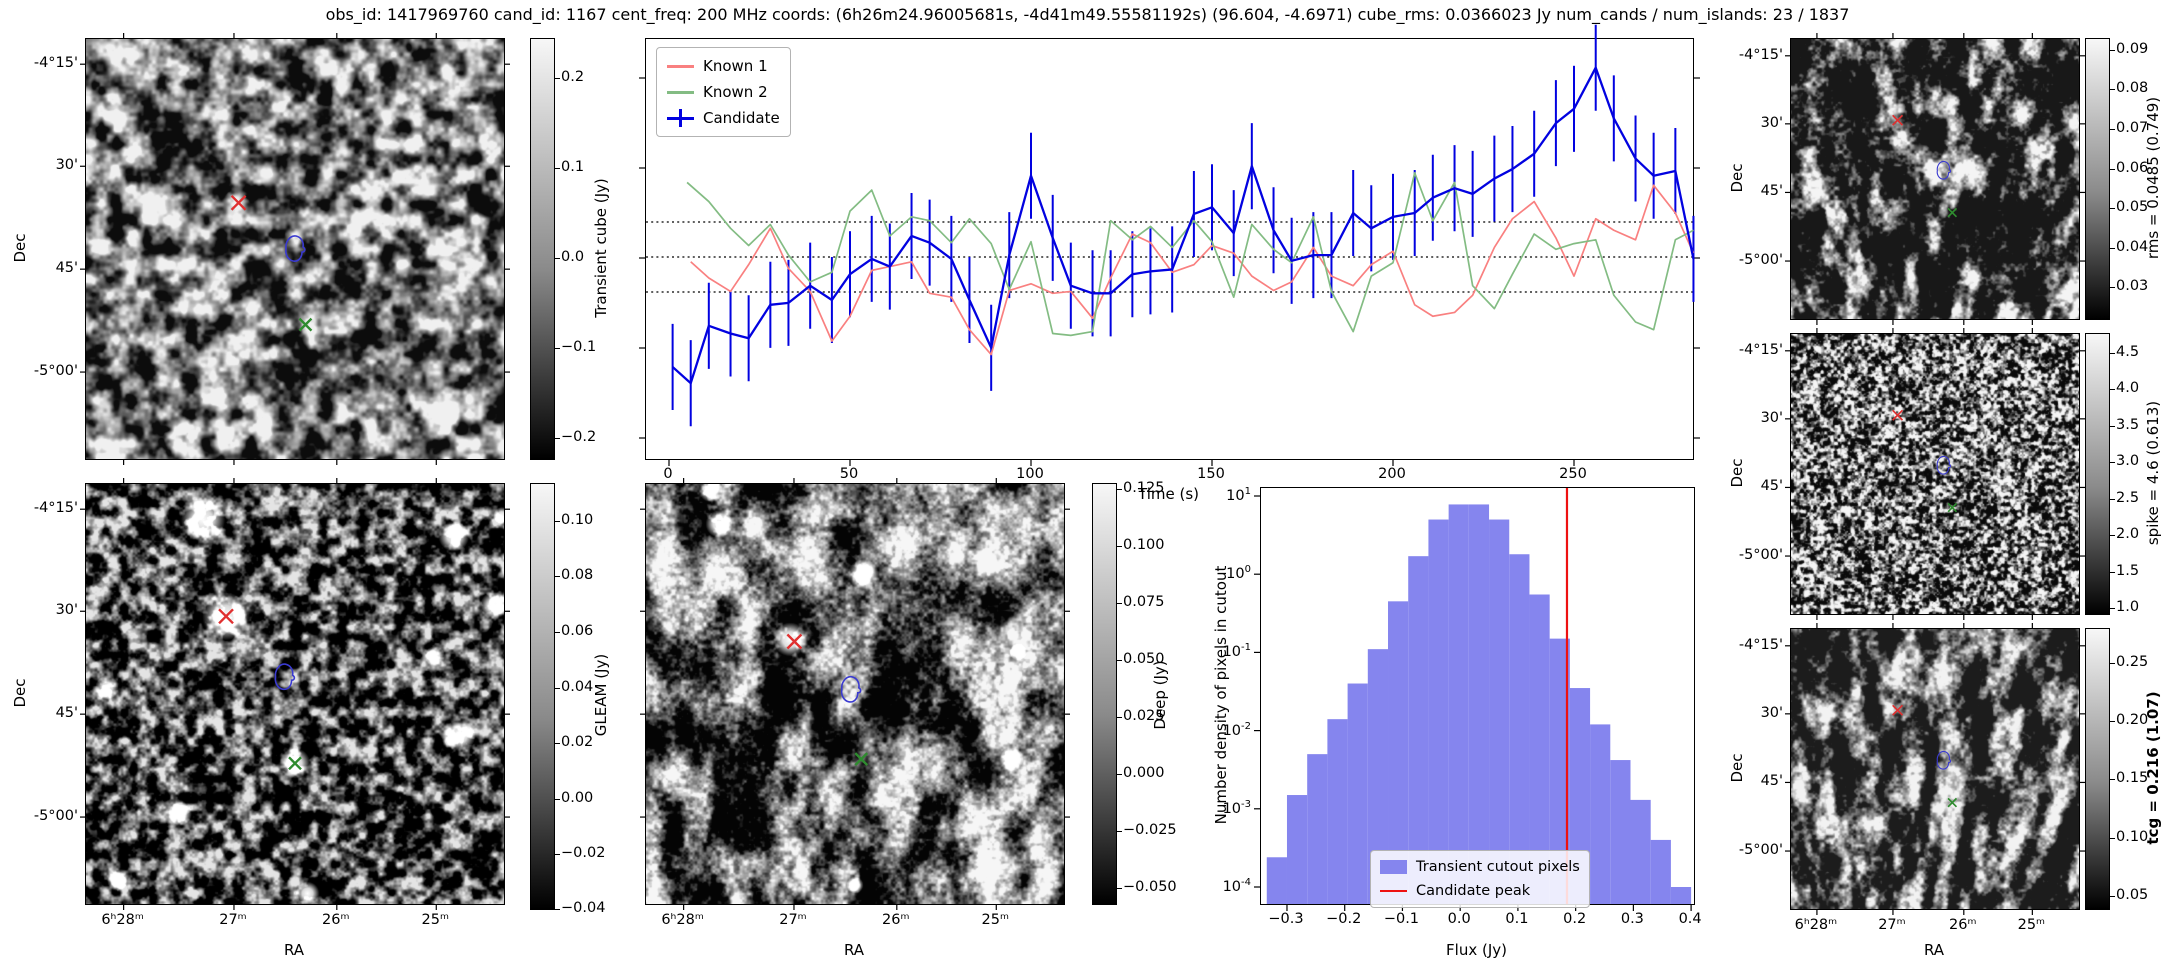 The image size is (2175, 960). What do you see at coordinates (1221, 695) in the screenshot?
I see `histogram-yaxis-label: Number density of pixels in cutout` at bounding box center [1221, 695].